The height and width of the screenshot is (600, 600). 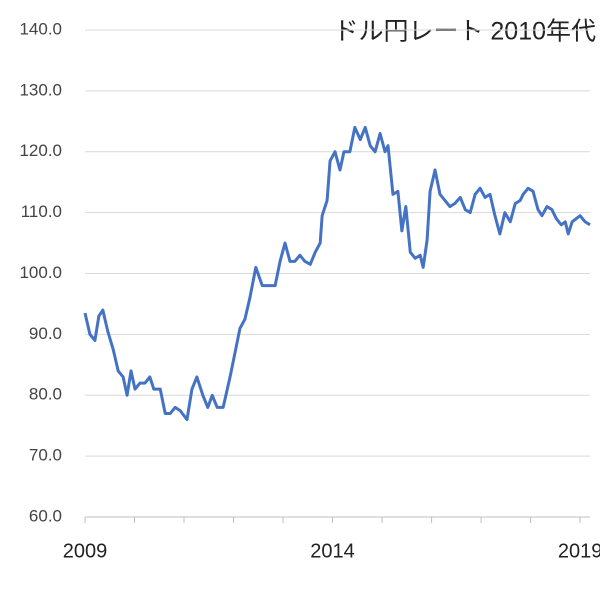 I want to click on x-tick-label: 2009, so click(x=85, y=551).